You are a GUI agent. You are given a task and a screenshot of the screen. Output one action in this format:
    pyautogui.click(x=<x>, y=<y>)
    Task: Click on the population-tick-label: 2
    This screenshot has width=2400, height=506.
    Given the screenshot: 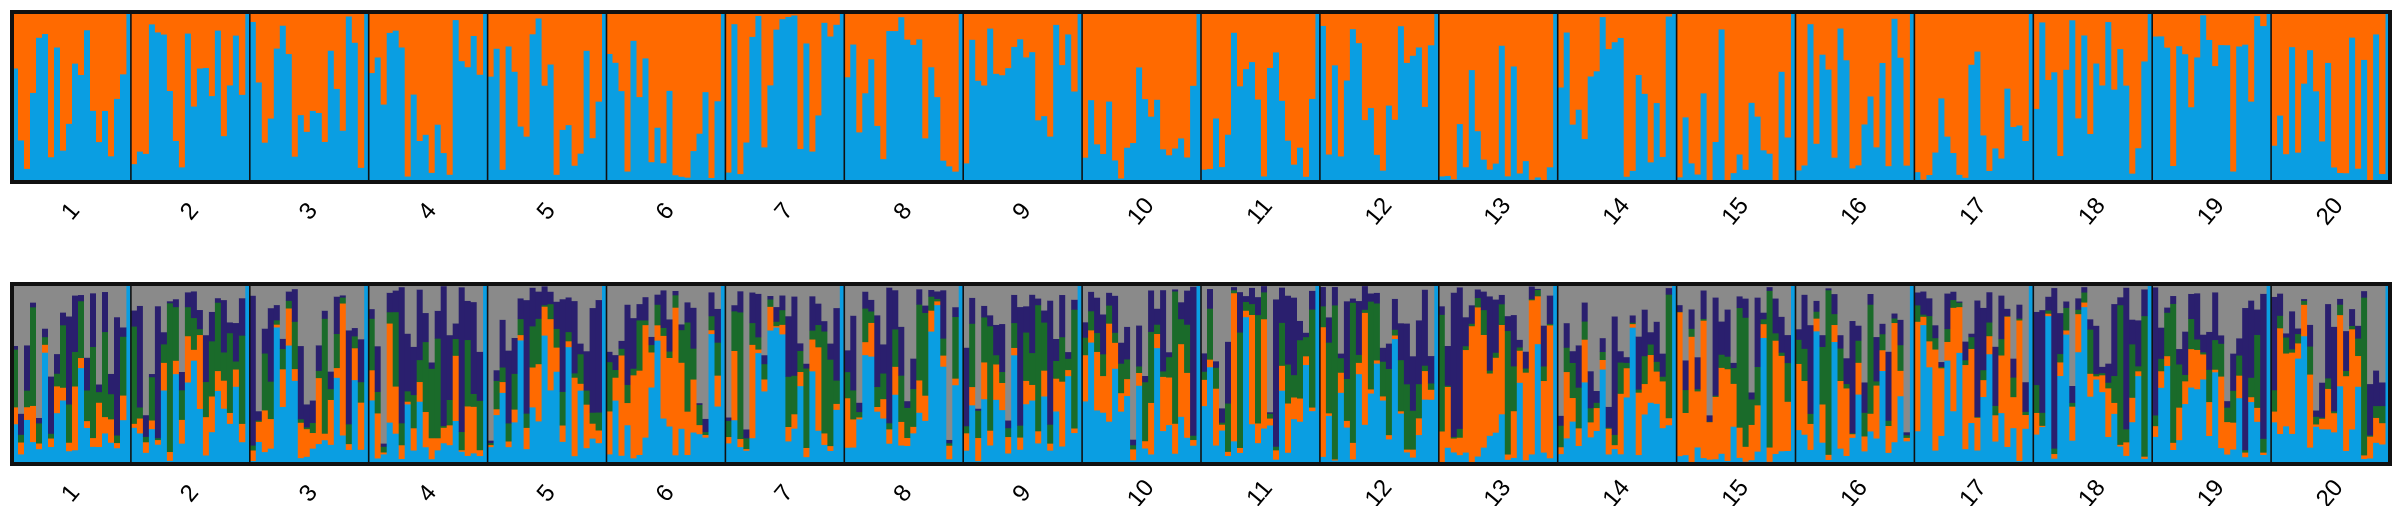 What is the action you would take?
    pyautogui.click(x=189, y=211)
    